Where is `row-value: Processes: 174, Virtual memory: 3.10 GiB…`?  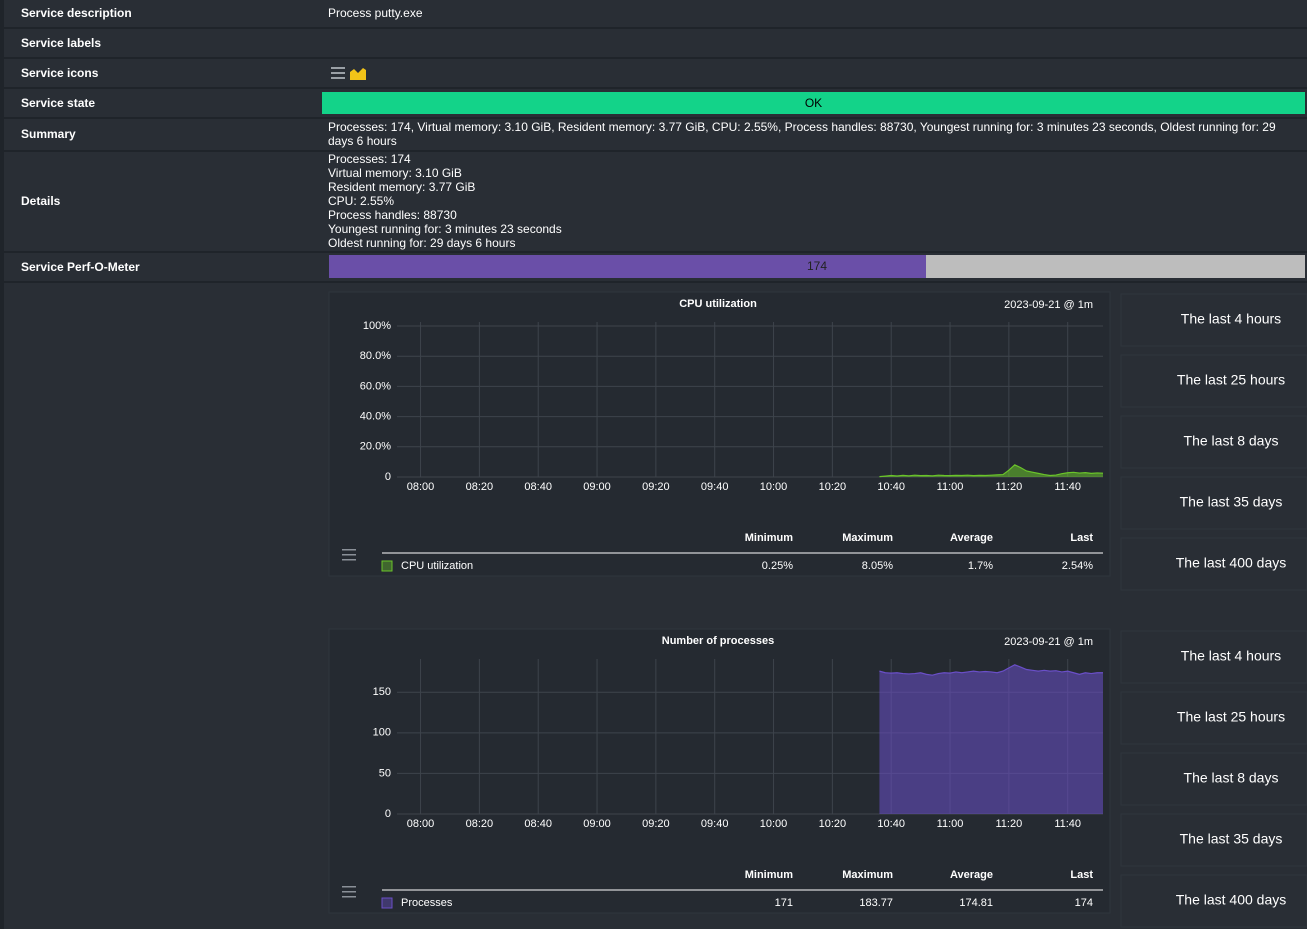
row-value: Processes: 174, Virtual memory: 3.10 GiB… is located at coordinates (802, 134).